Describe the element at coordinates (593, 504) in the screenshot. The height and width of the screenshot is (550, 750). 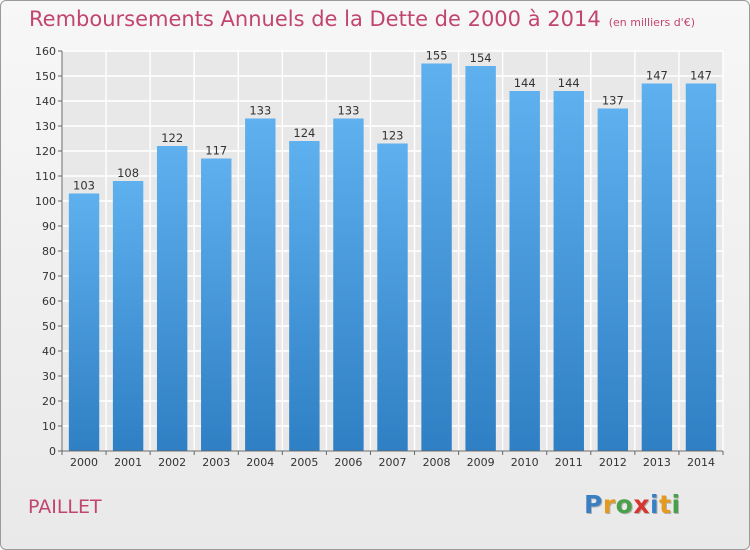
I see `logo-letter: P` at that location.